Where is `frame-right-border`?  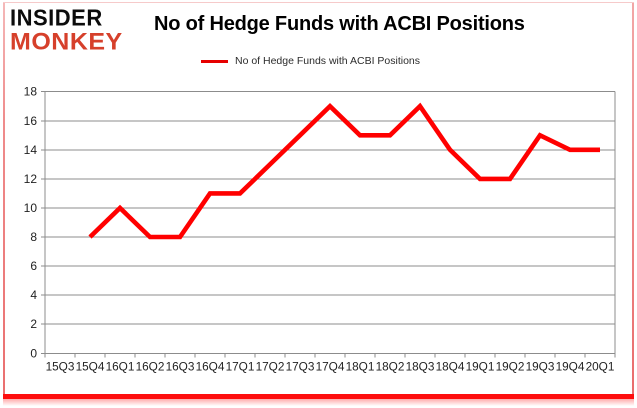
frame-right-border is located at coordinates (633, 200).